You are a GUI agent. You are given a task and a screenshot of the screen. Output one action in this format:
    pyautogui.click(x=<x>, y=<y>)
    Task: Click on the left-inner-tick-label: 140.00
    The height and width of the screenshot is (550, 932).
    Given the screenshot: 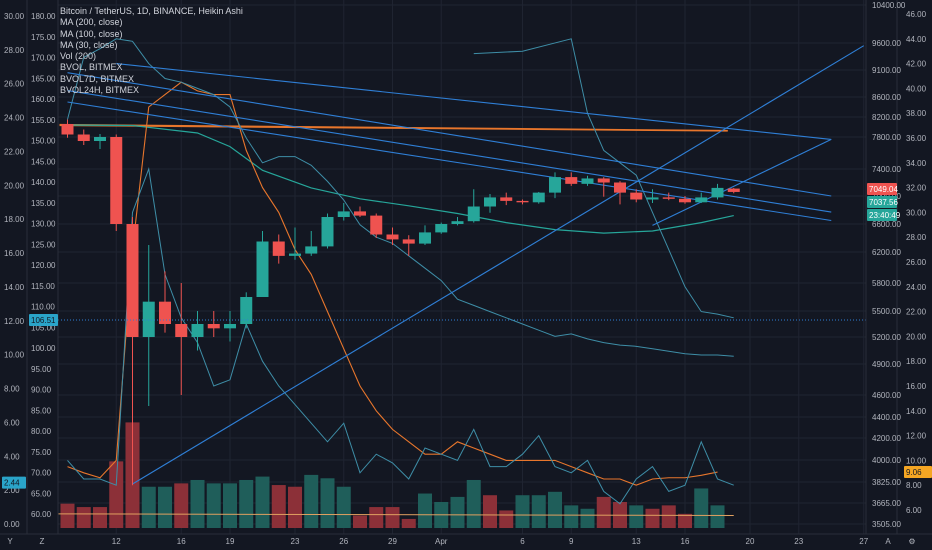 What is the action you would take?
    pyautogui.click(x=43, y=182)
    